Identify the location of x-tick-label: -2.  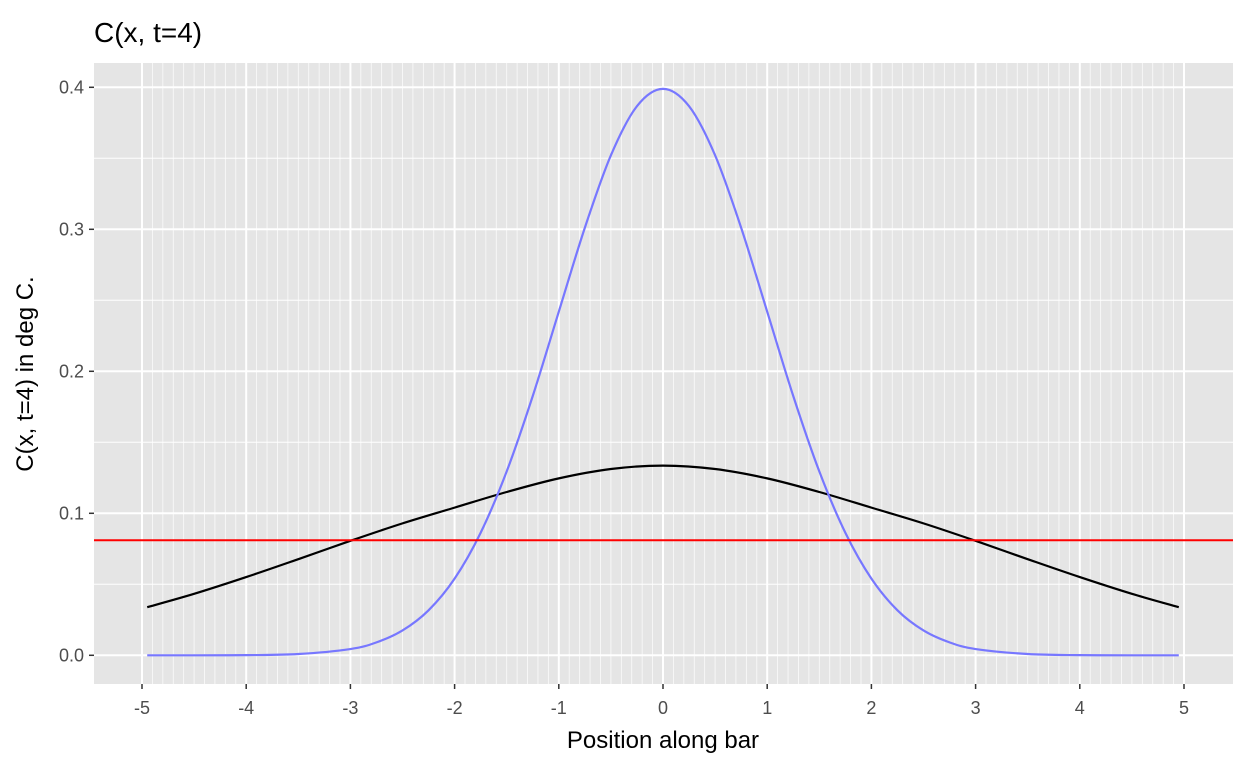
(455, 708).